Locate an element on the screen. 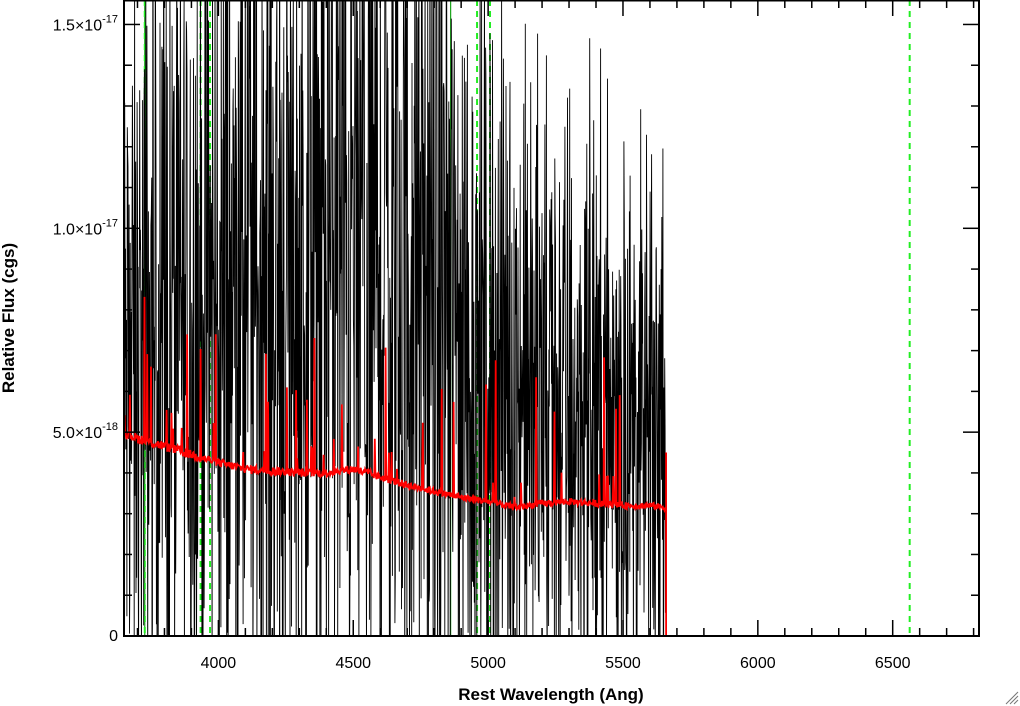 The image size is (1020, 706). y-axis-label: Relative Flux (cgs) is located at coordinates (9, 318).